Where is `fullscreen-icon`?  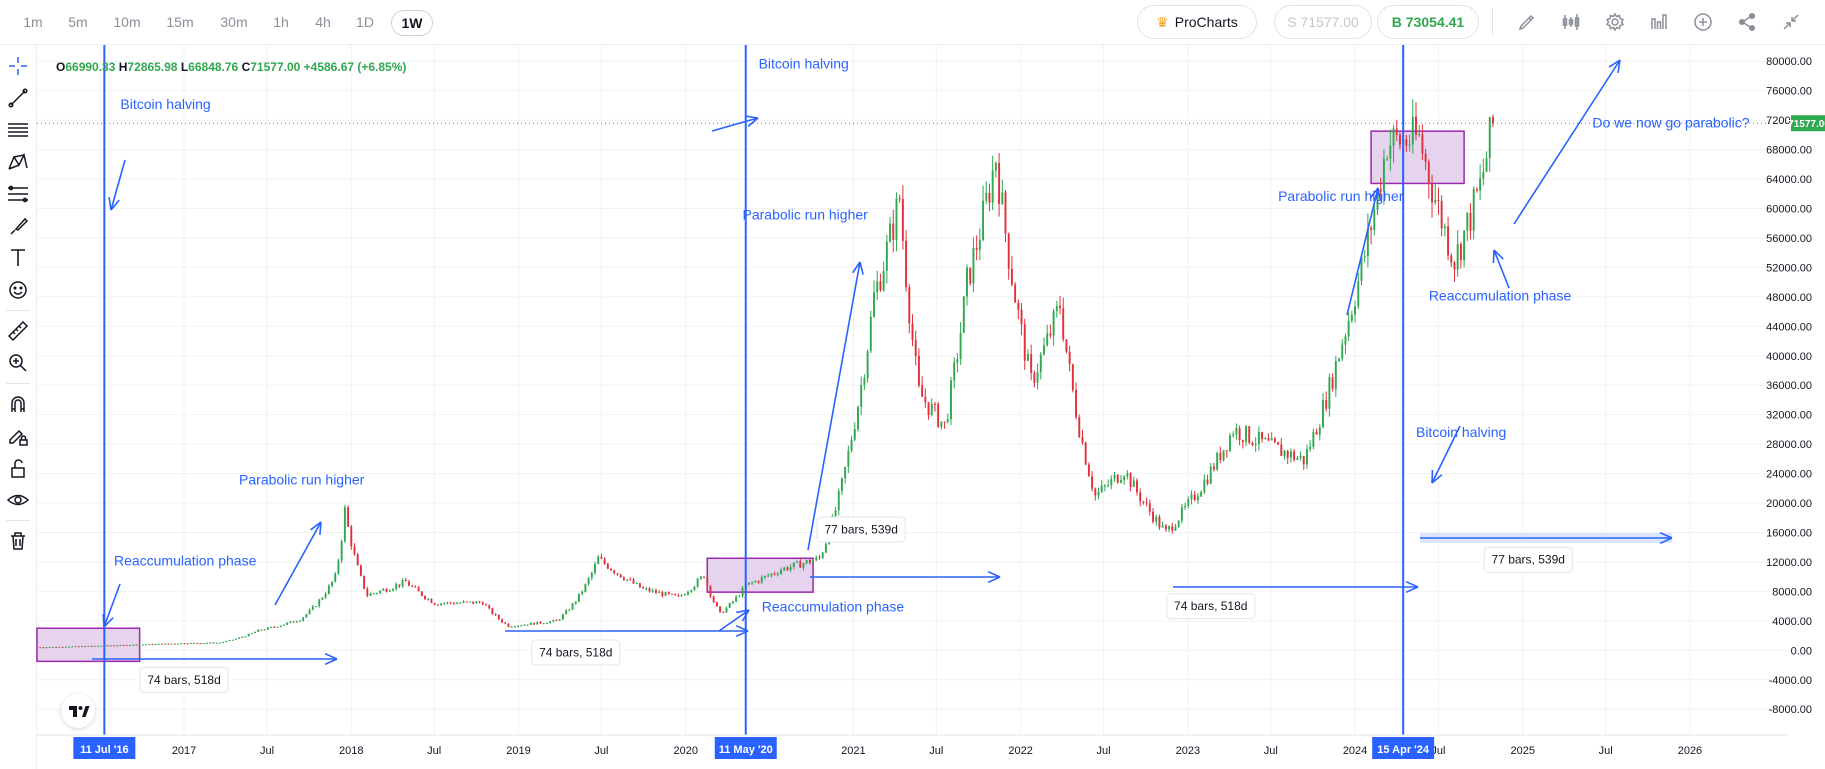 fullscreen-icon is located at coordinates (1791, 22).